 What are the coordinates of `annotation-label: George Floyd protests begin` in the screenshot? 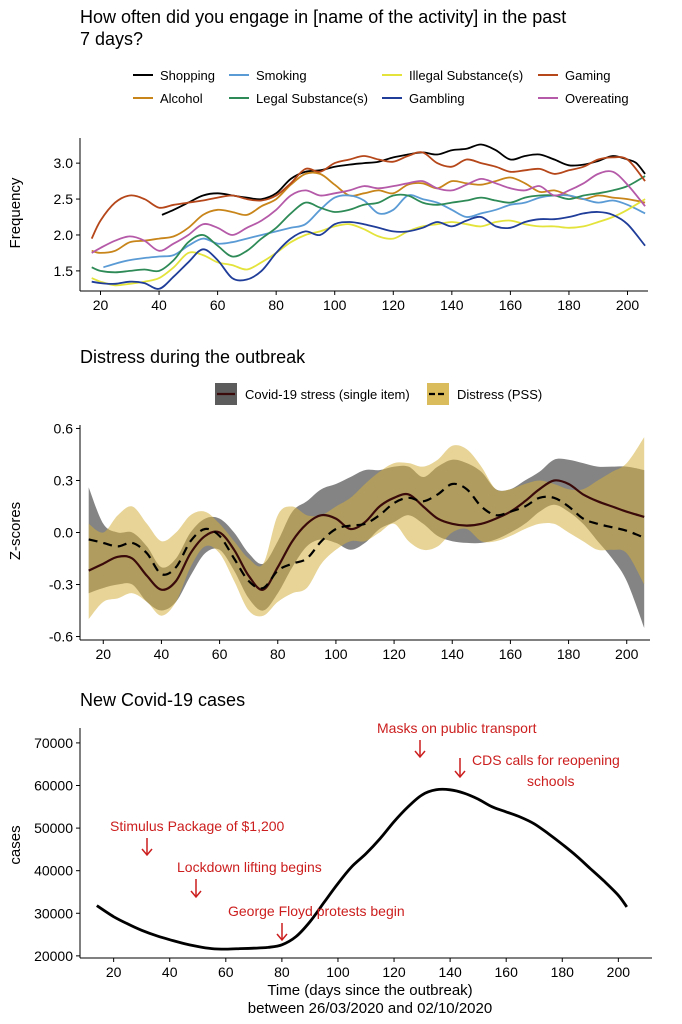 It's located at (316, 911).